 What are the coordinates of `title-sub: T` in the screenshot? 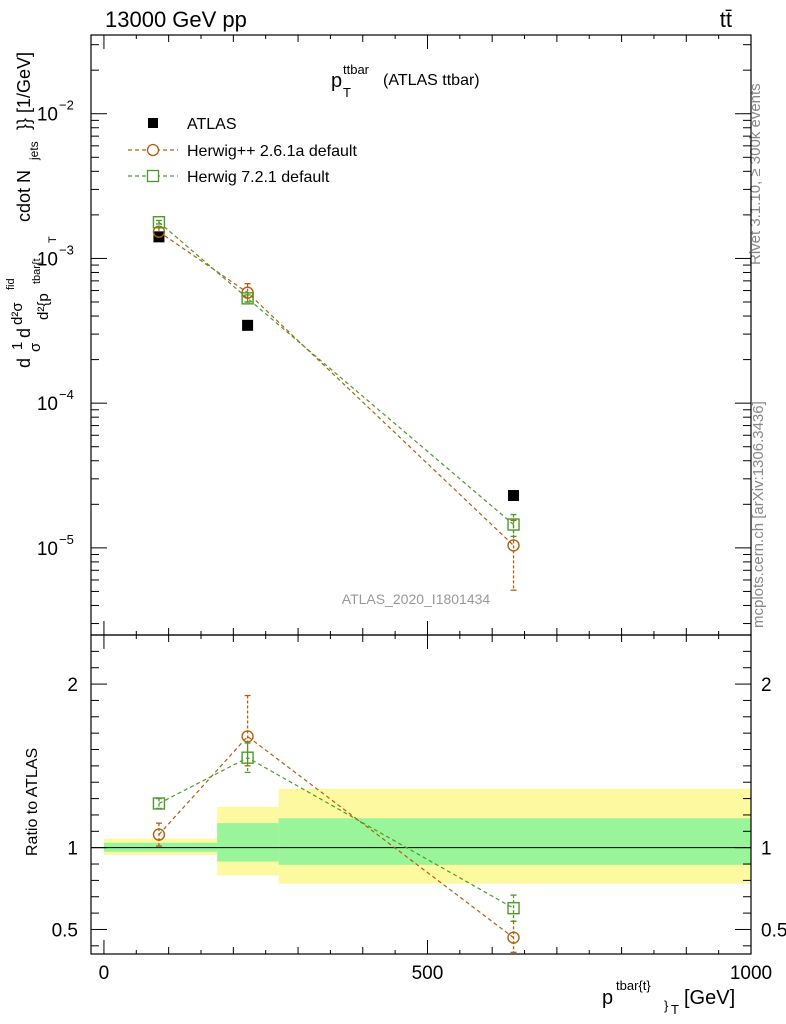 It's located at (347, 92).